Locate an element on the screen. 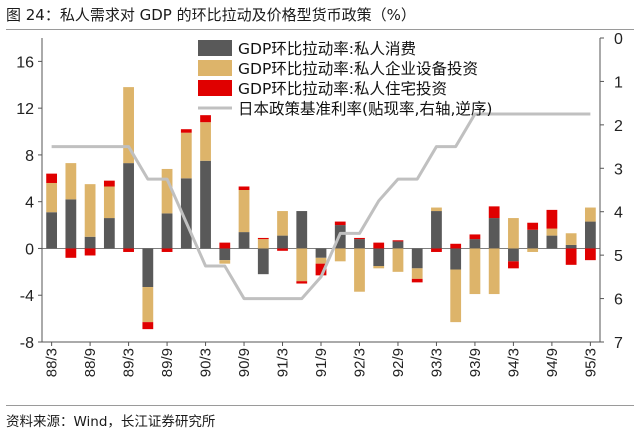 This screenshot has height=439, width=640. x-tick-label: 90/3 is located at coordinates (206, 362).